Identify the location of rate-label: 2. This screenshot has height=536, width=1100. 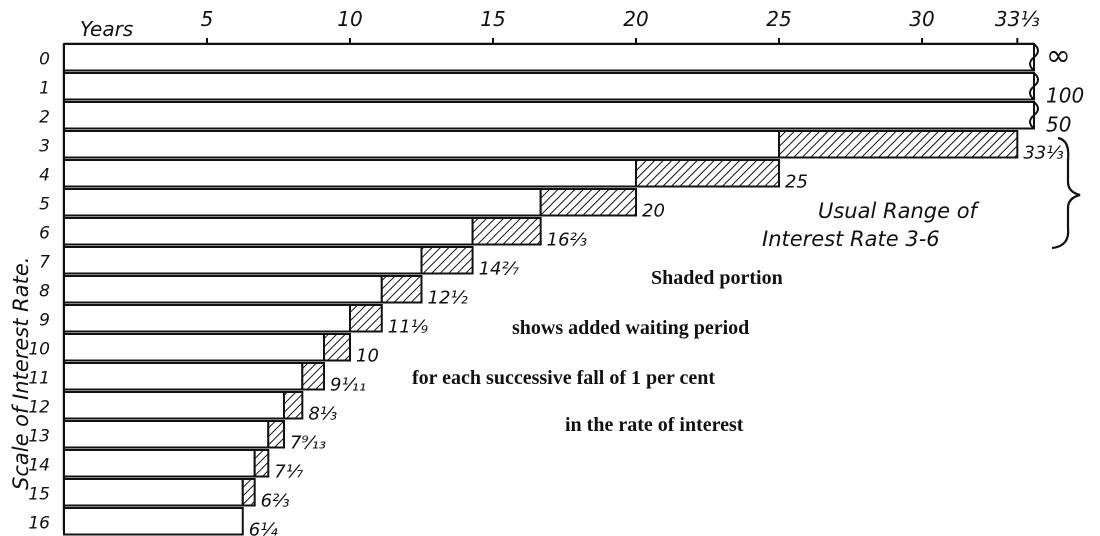
(44, 117).